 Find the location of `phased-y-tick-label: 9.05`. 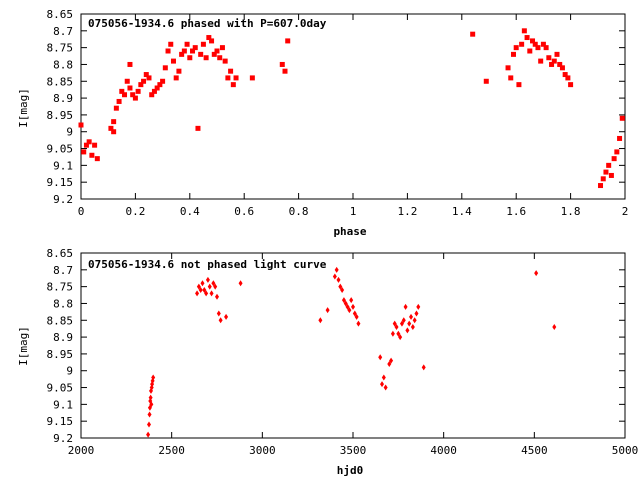

phased-y-tick-label: 9.05 is located at coordinates (60, 149).